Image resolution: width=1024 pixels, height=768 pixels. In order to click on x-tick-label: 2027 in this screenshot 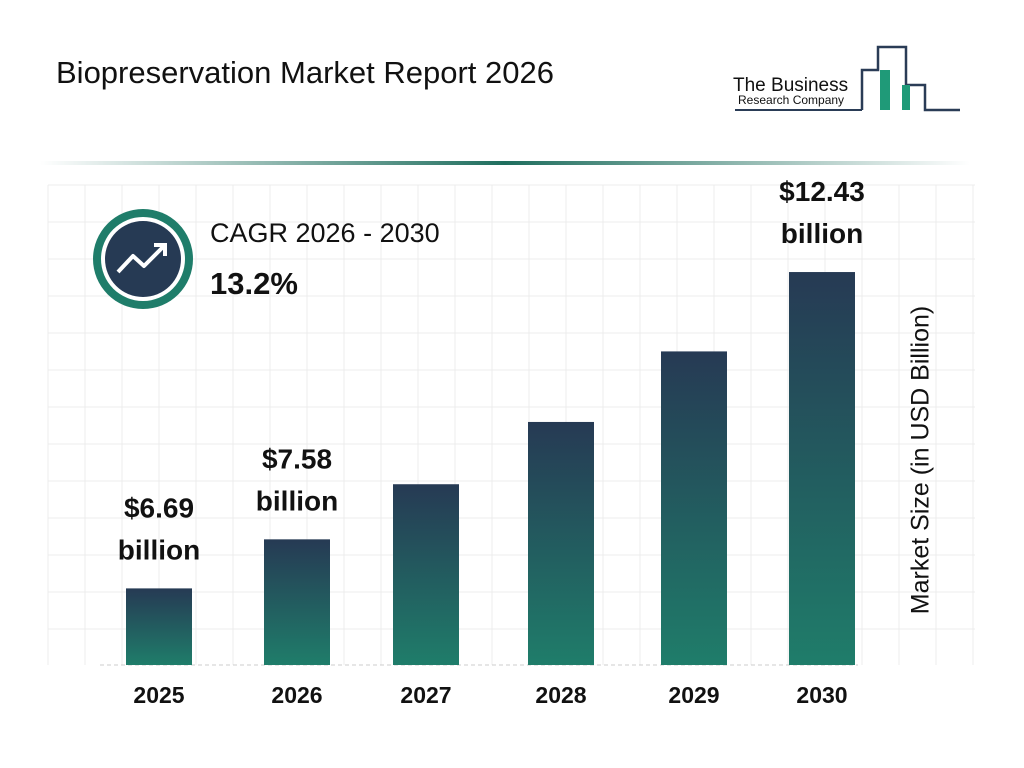, I will do `click(425, 695)`.